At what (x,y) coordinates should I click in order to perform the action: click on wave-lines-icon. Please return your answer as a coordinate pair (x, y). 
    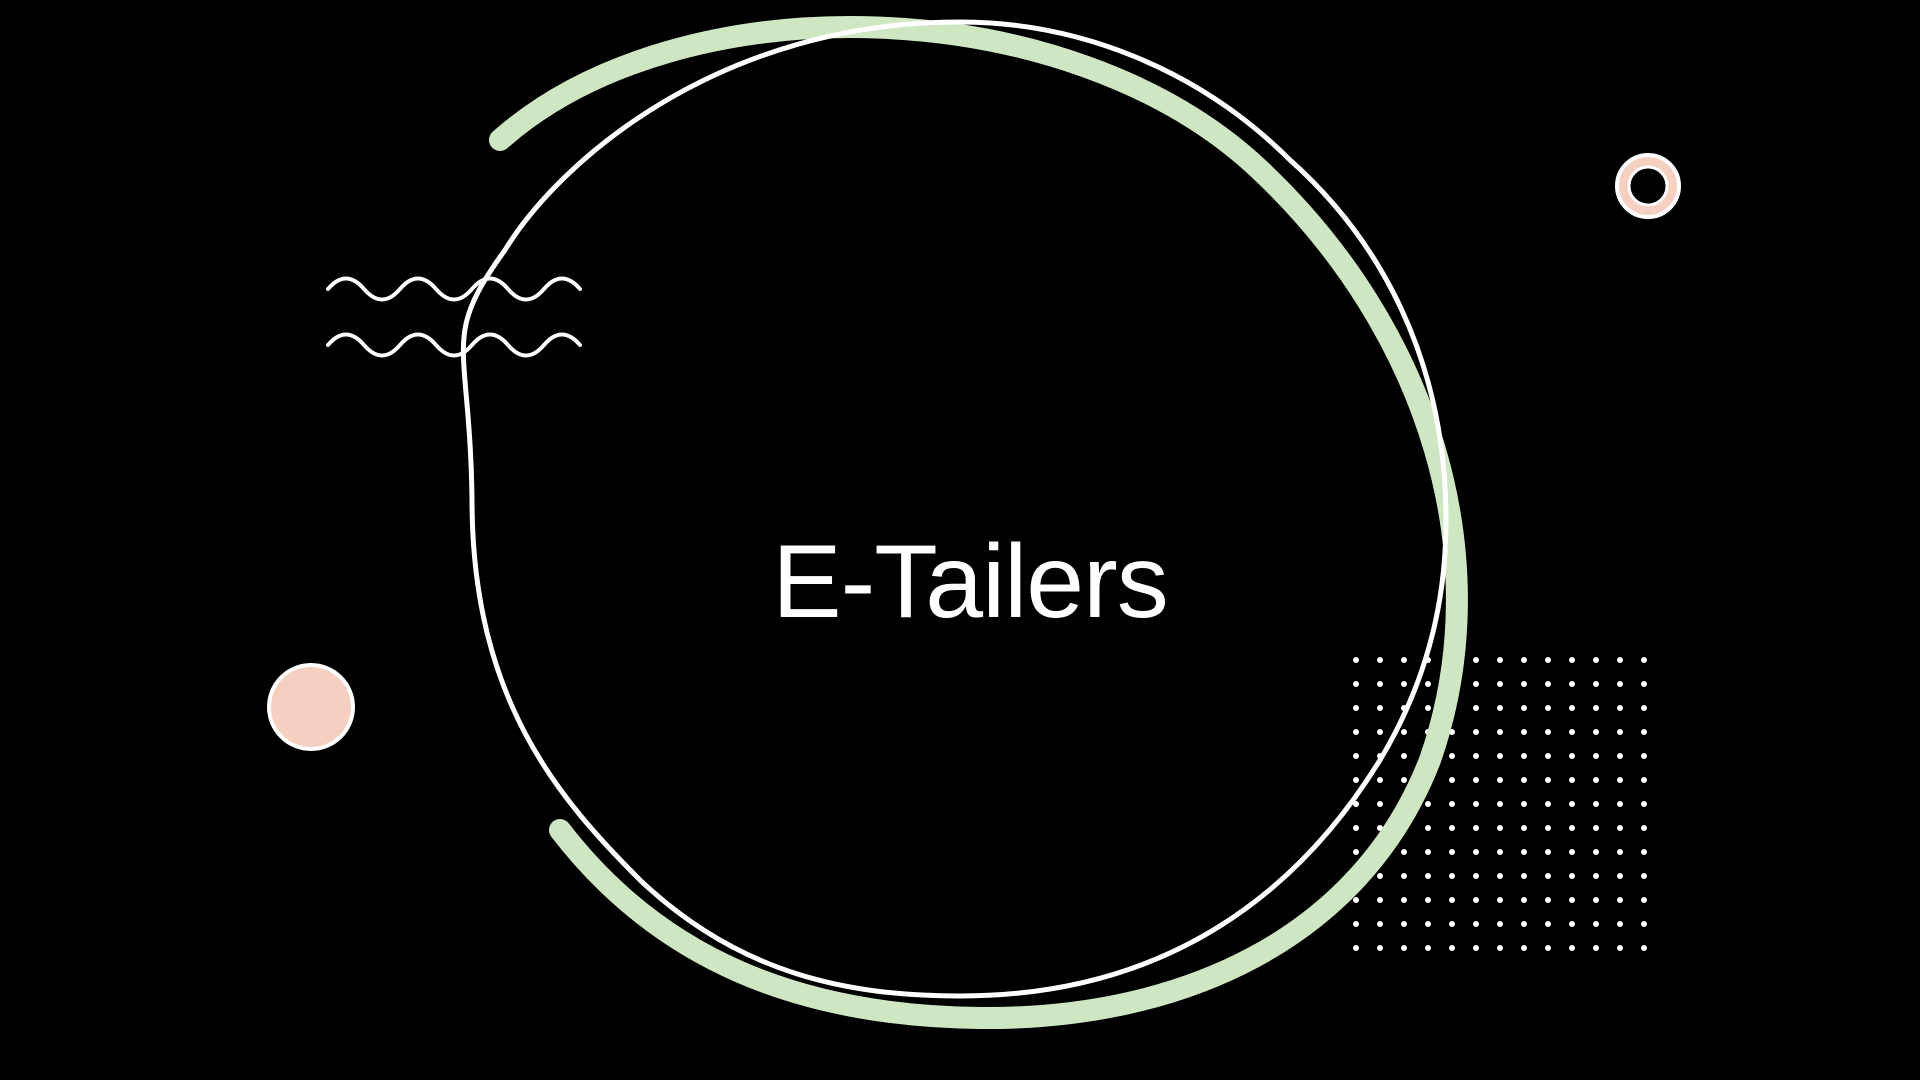
    Looking at the image, I should click on (454, 317).